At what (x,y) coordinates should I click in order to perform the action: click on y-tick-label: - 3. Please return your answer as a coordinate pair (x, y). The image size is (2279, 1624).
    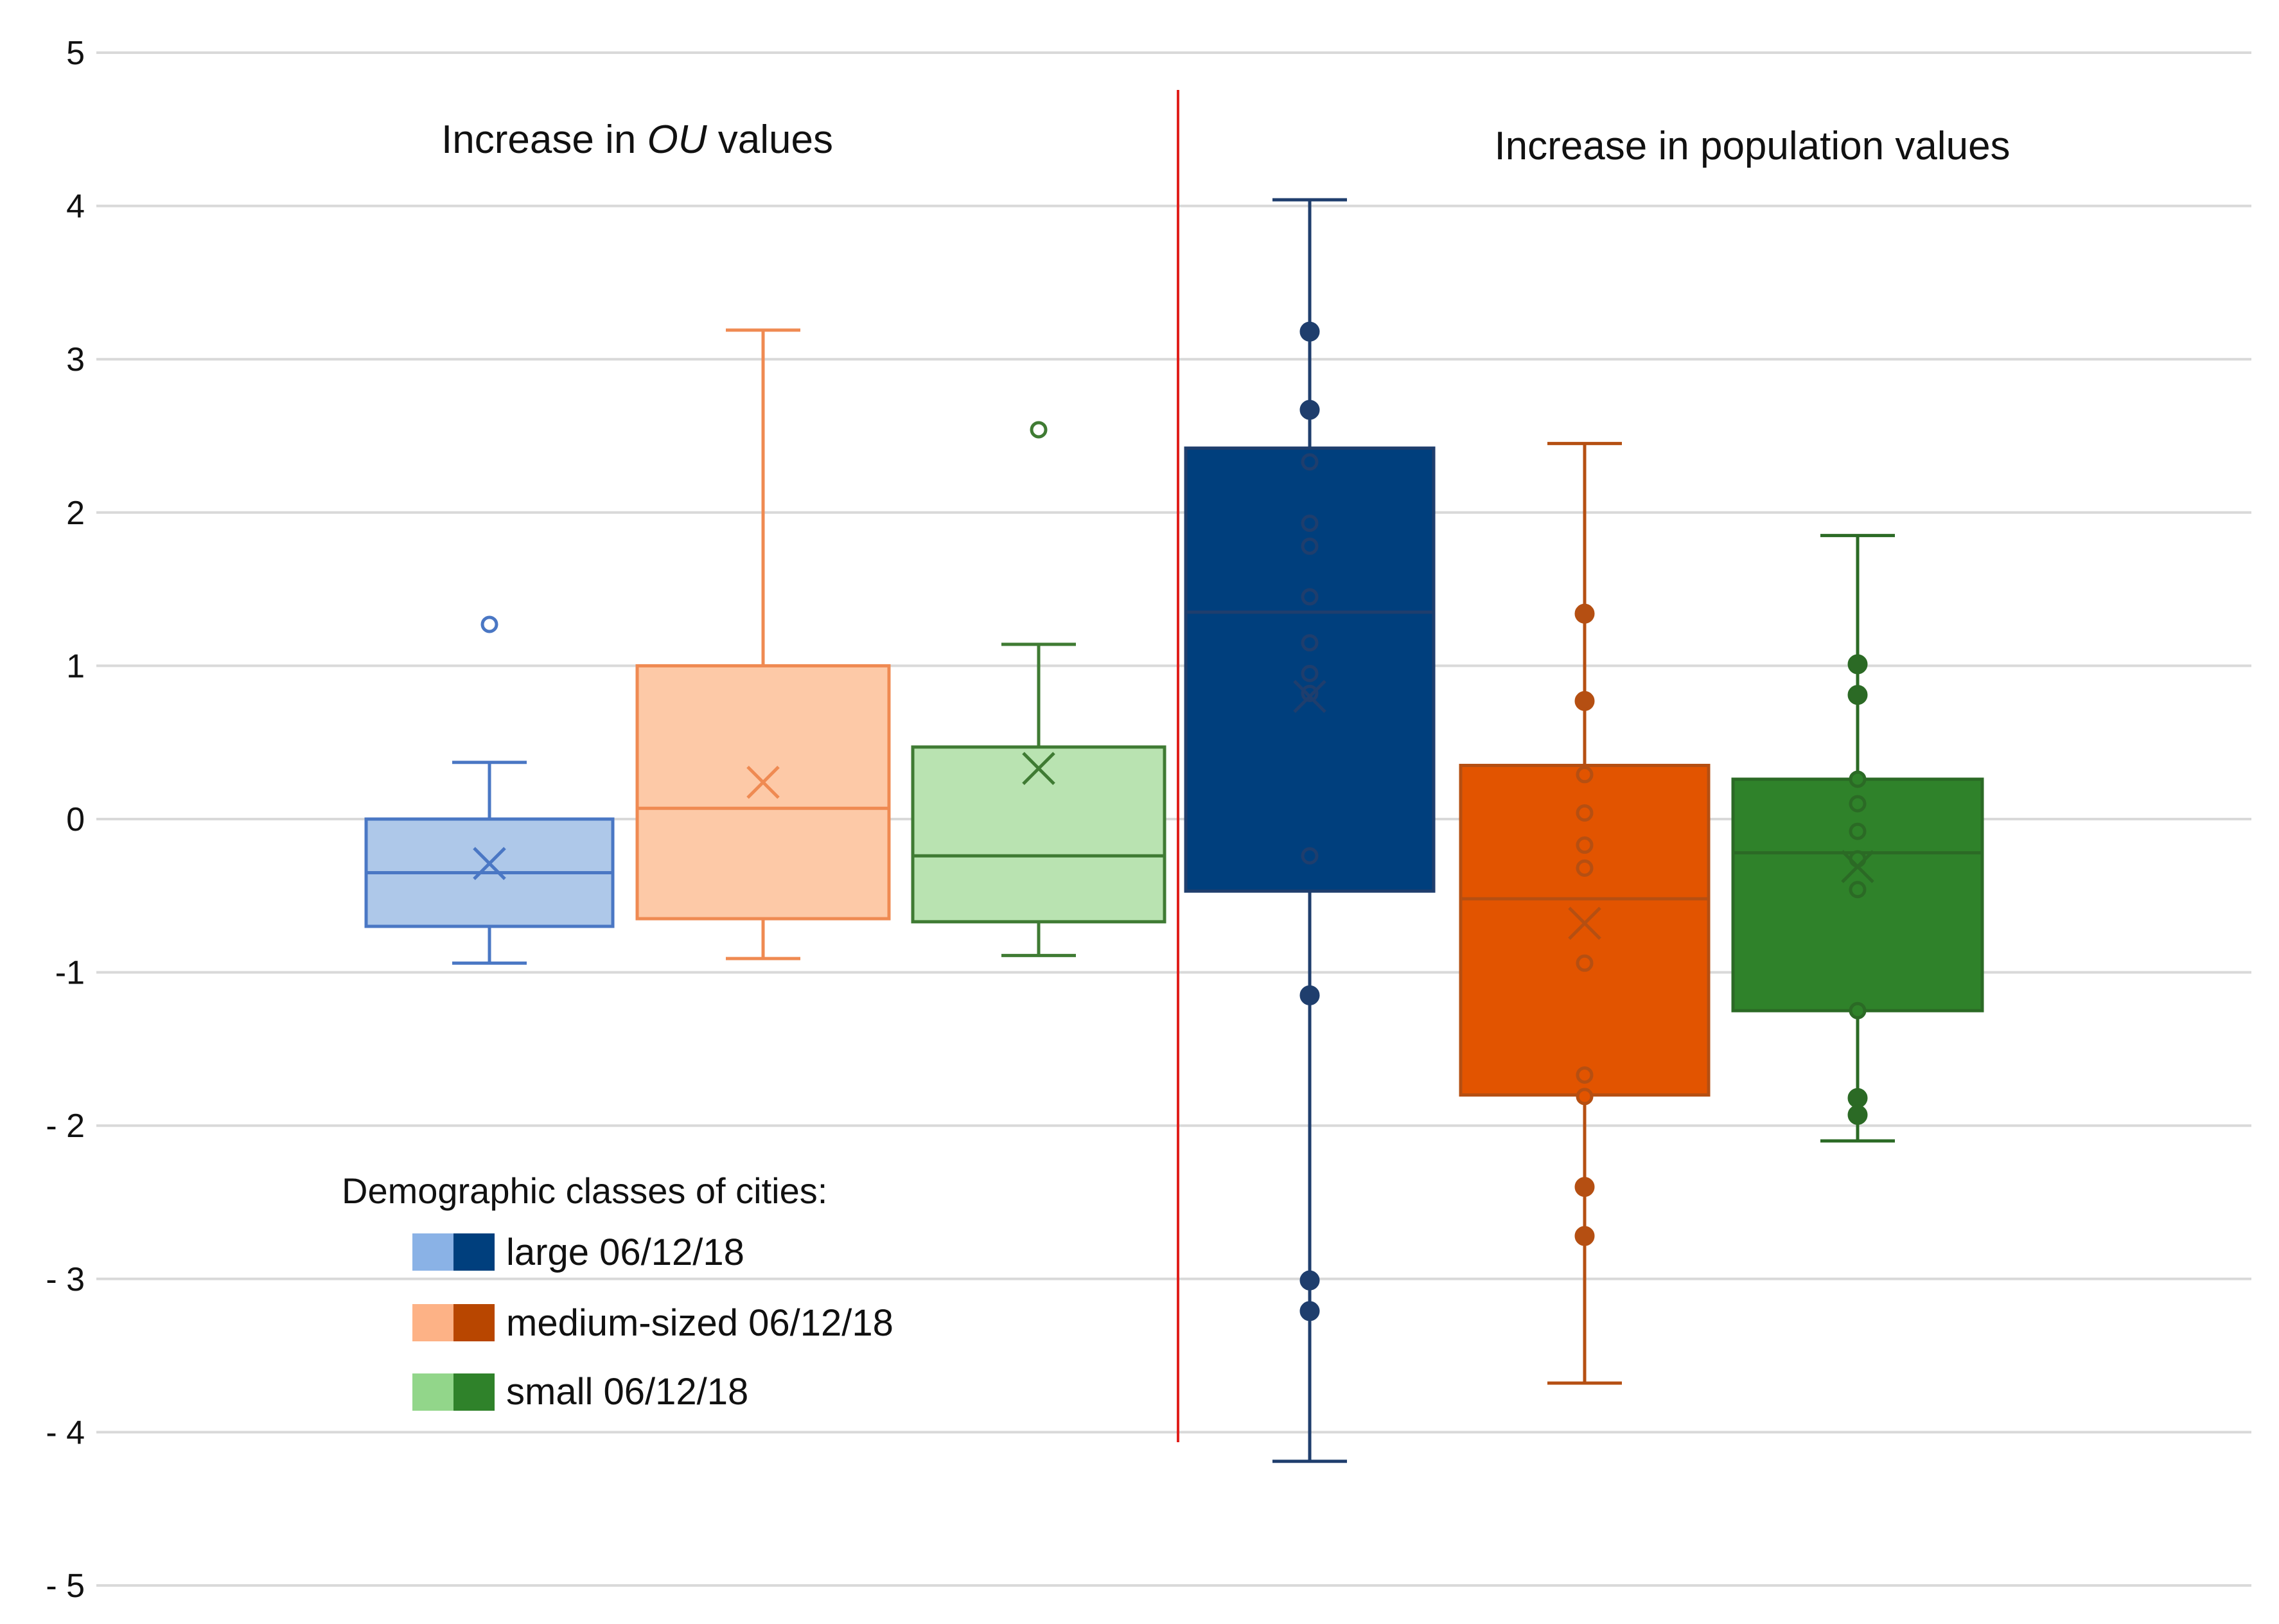
    Looking at the image, I should click on (66, 1279).